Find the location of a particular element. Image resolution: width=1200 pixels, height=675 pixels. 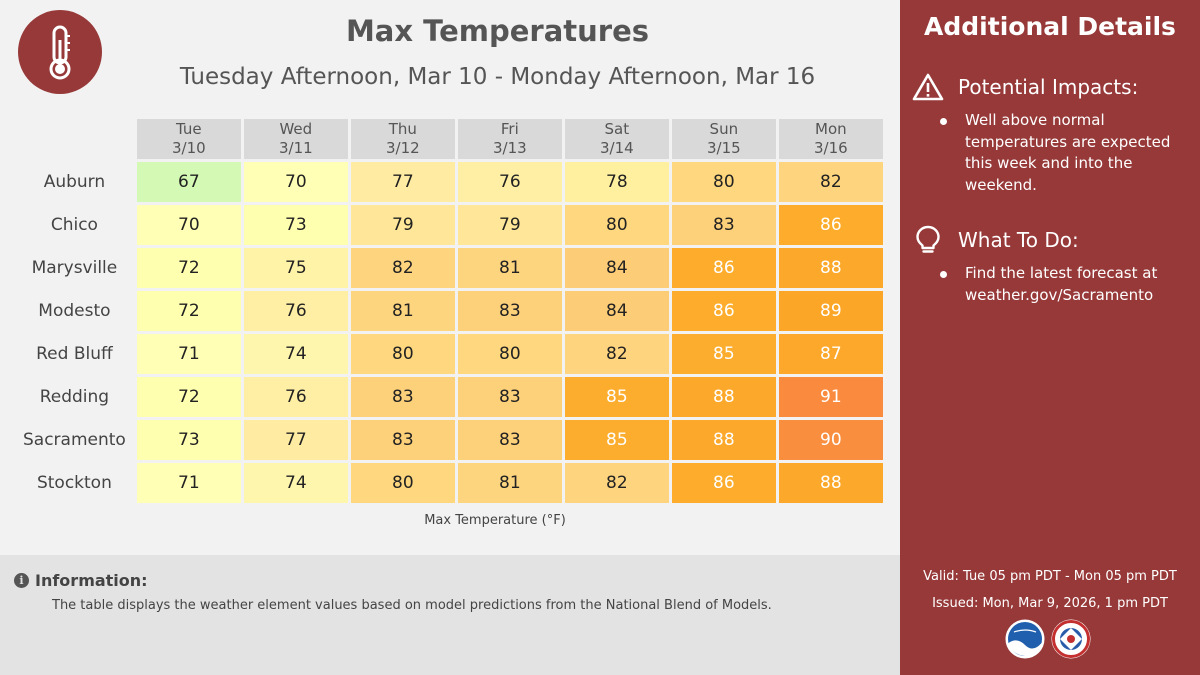

thermometer-logo is located at coordinates (60, 52).